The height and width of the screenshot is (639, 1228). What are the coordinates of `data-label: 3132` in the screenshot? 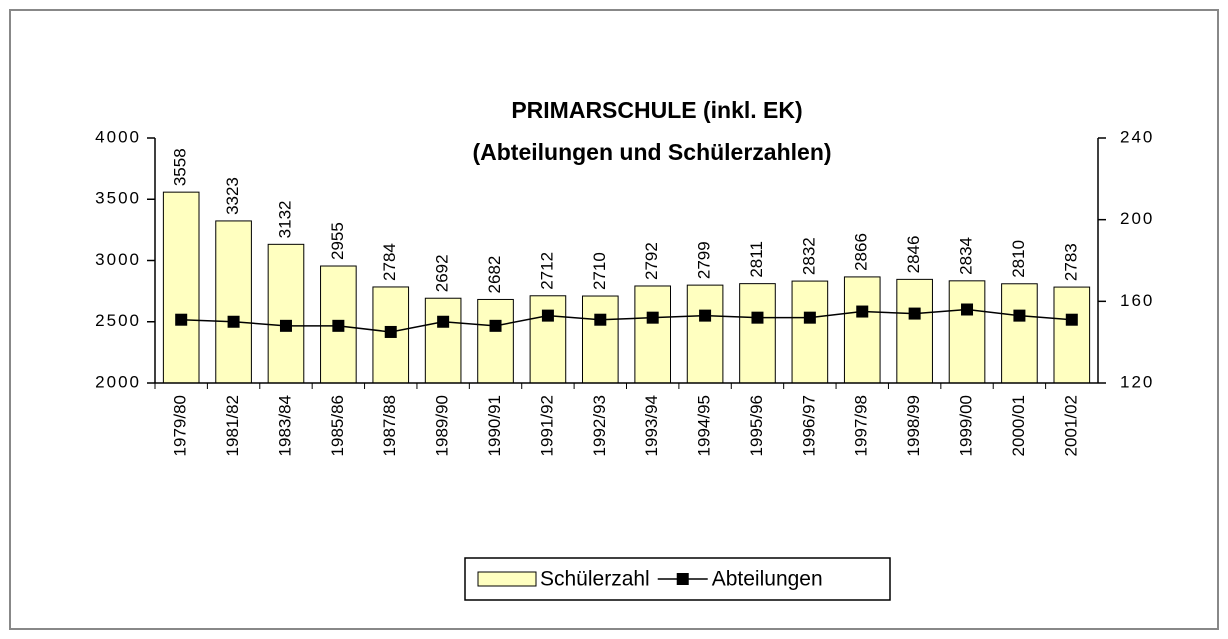 It's located at (284, 220).